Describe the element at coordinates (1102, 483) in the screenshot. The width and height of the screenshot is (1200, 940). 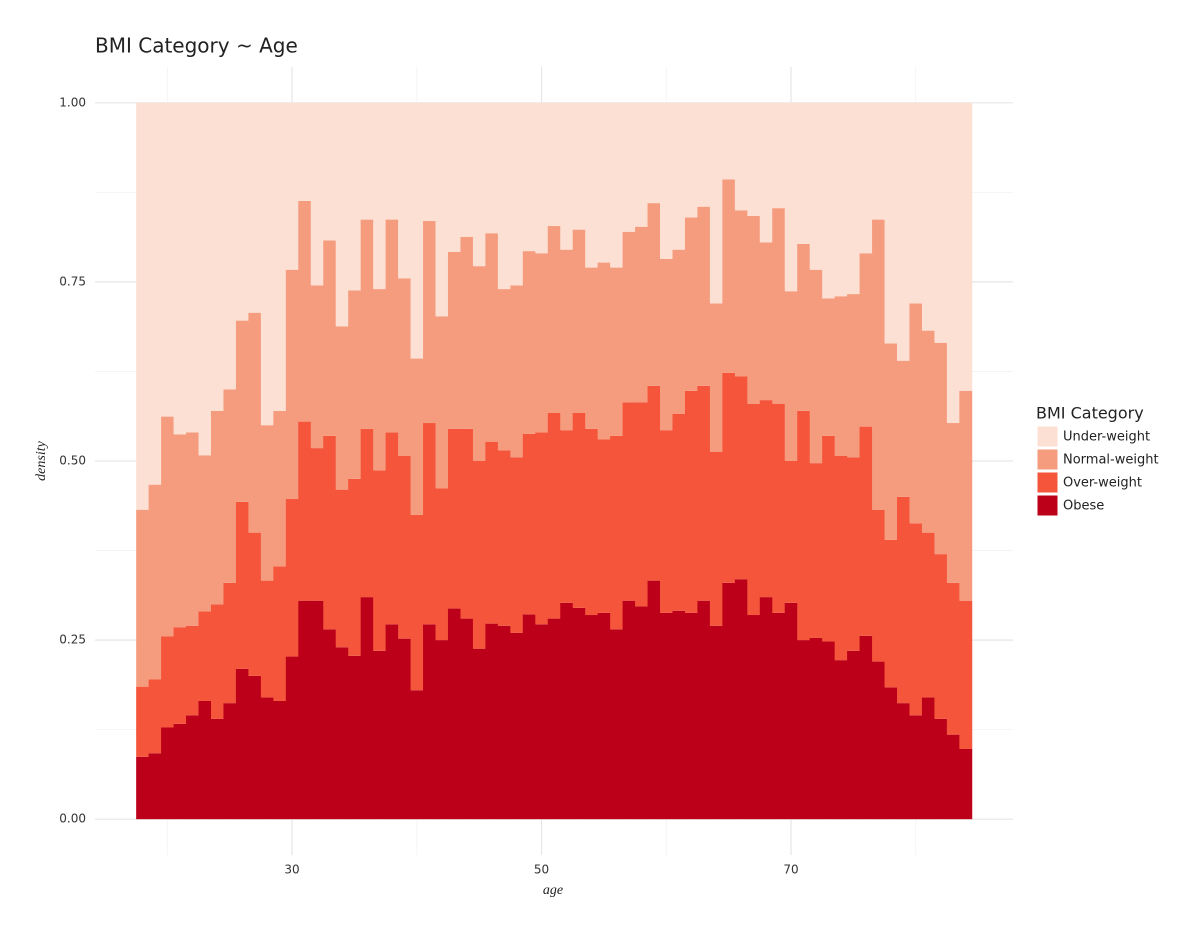
I see `legend-label: Over-weight` at that location.